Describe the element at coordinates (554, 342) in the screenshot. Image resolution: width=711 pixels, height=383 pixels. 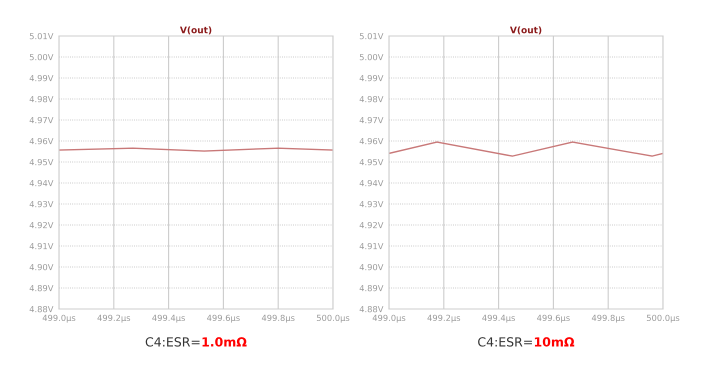
I see `text: 10mΩ` at that location.